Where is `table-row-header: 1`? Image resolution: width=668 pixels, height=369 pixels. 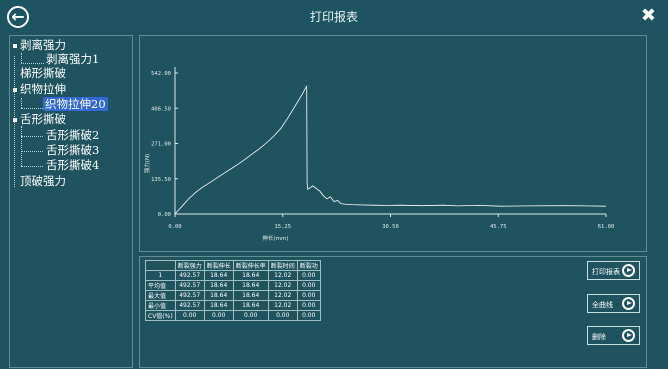
table-row-header: 1 is located at coordinates (160, 275).